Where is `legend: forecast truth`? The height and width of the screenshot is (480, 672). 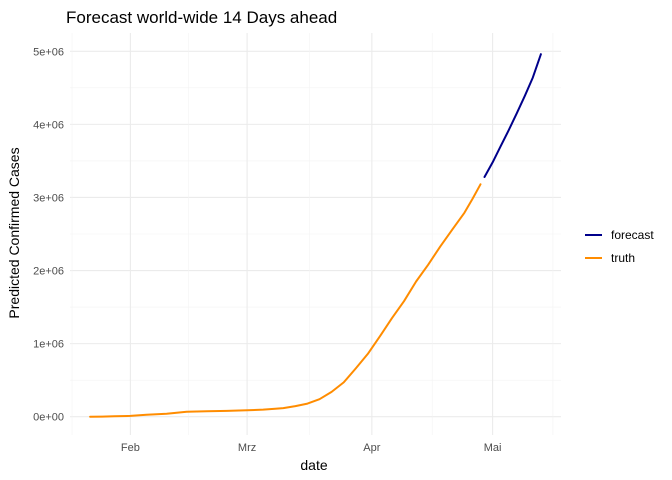 legend: forecast truth is located at coordinates (619, 246).